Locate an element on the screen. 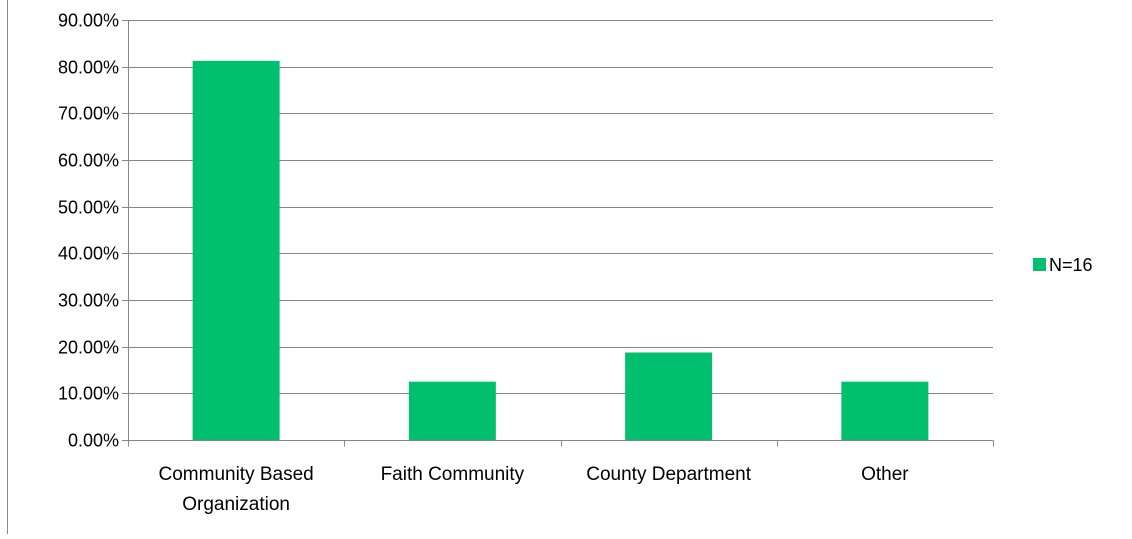  y-tick-label: 0.00% is located at coordinates (93, 441).